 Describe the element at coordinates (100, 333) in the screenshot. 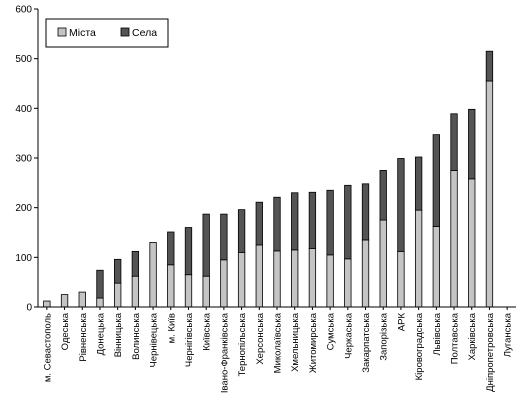

I see `x-category-label: Донецька` at that location.